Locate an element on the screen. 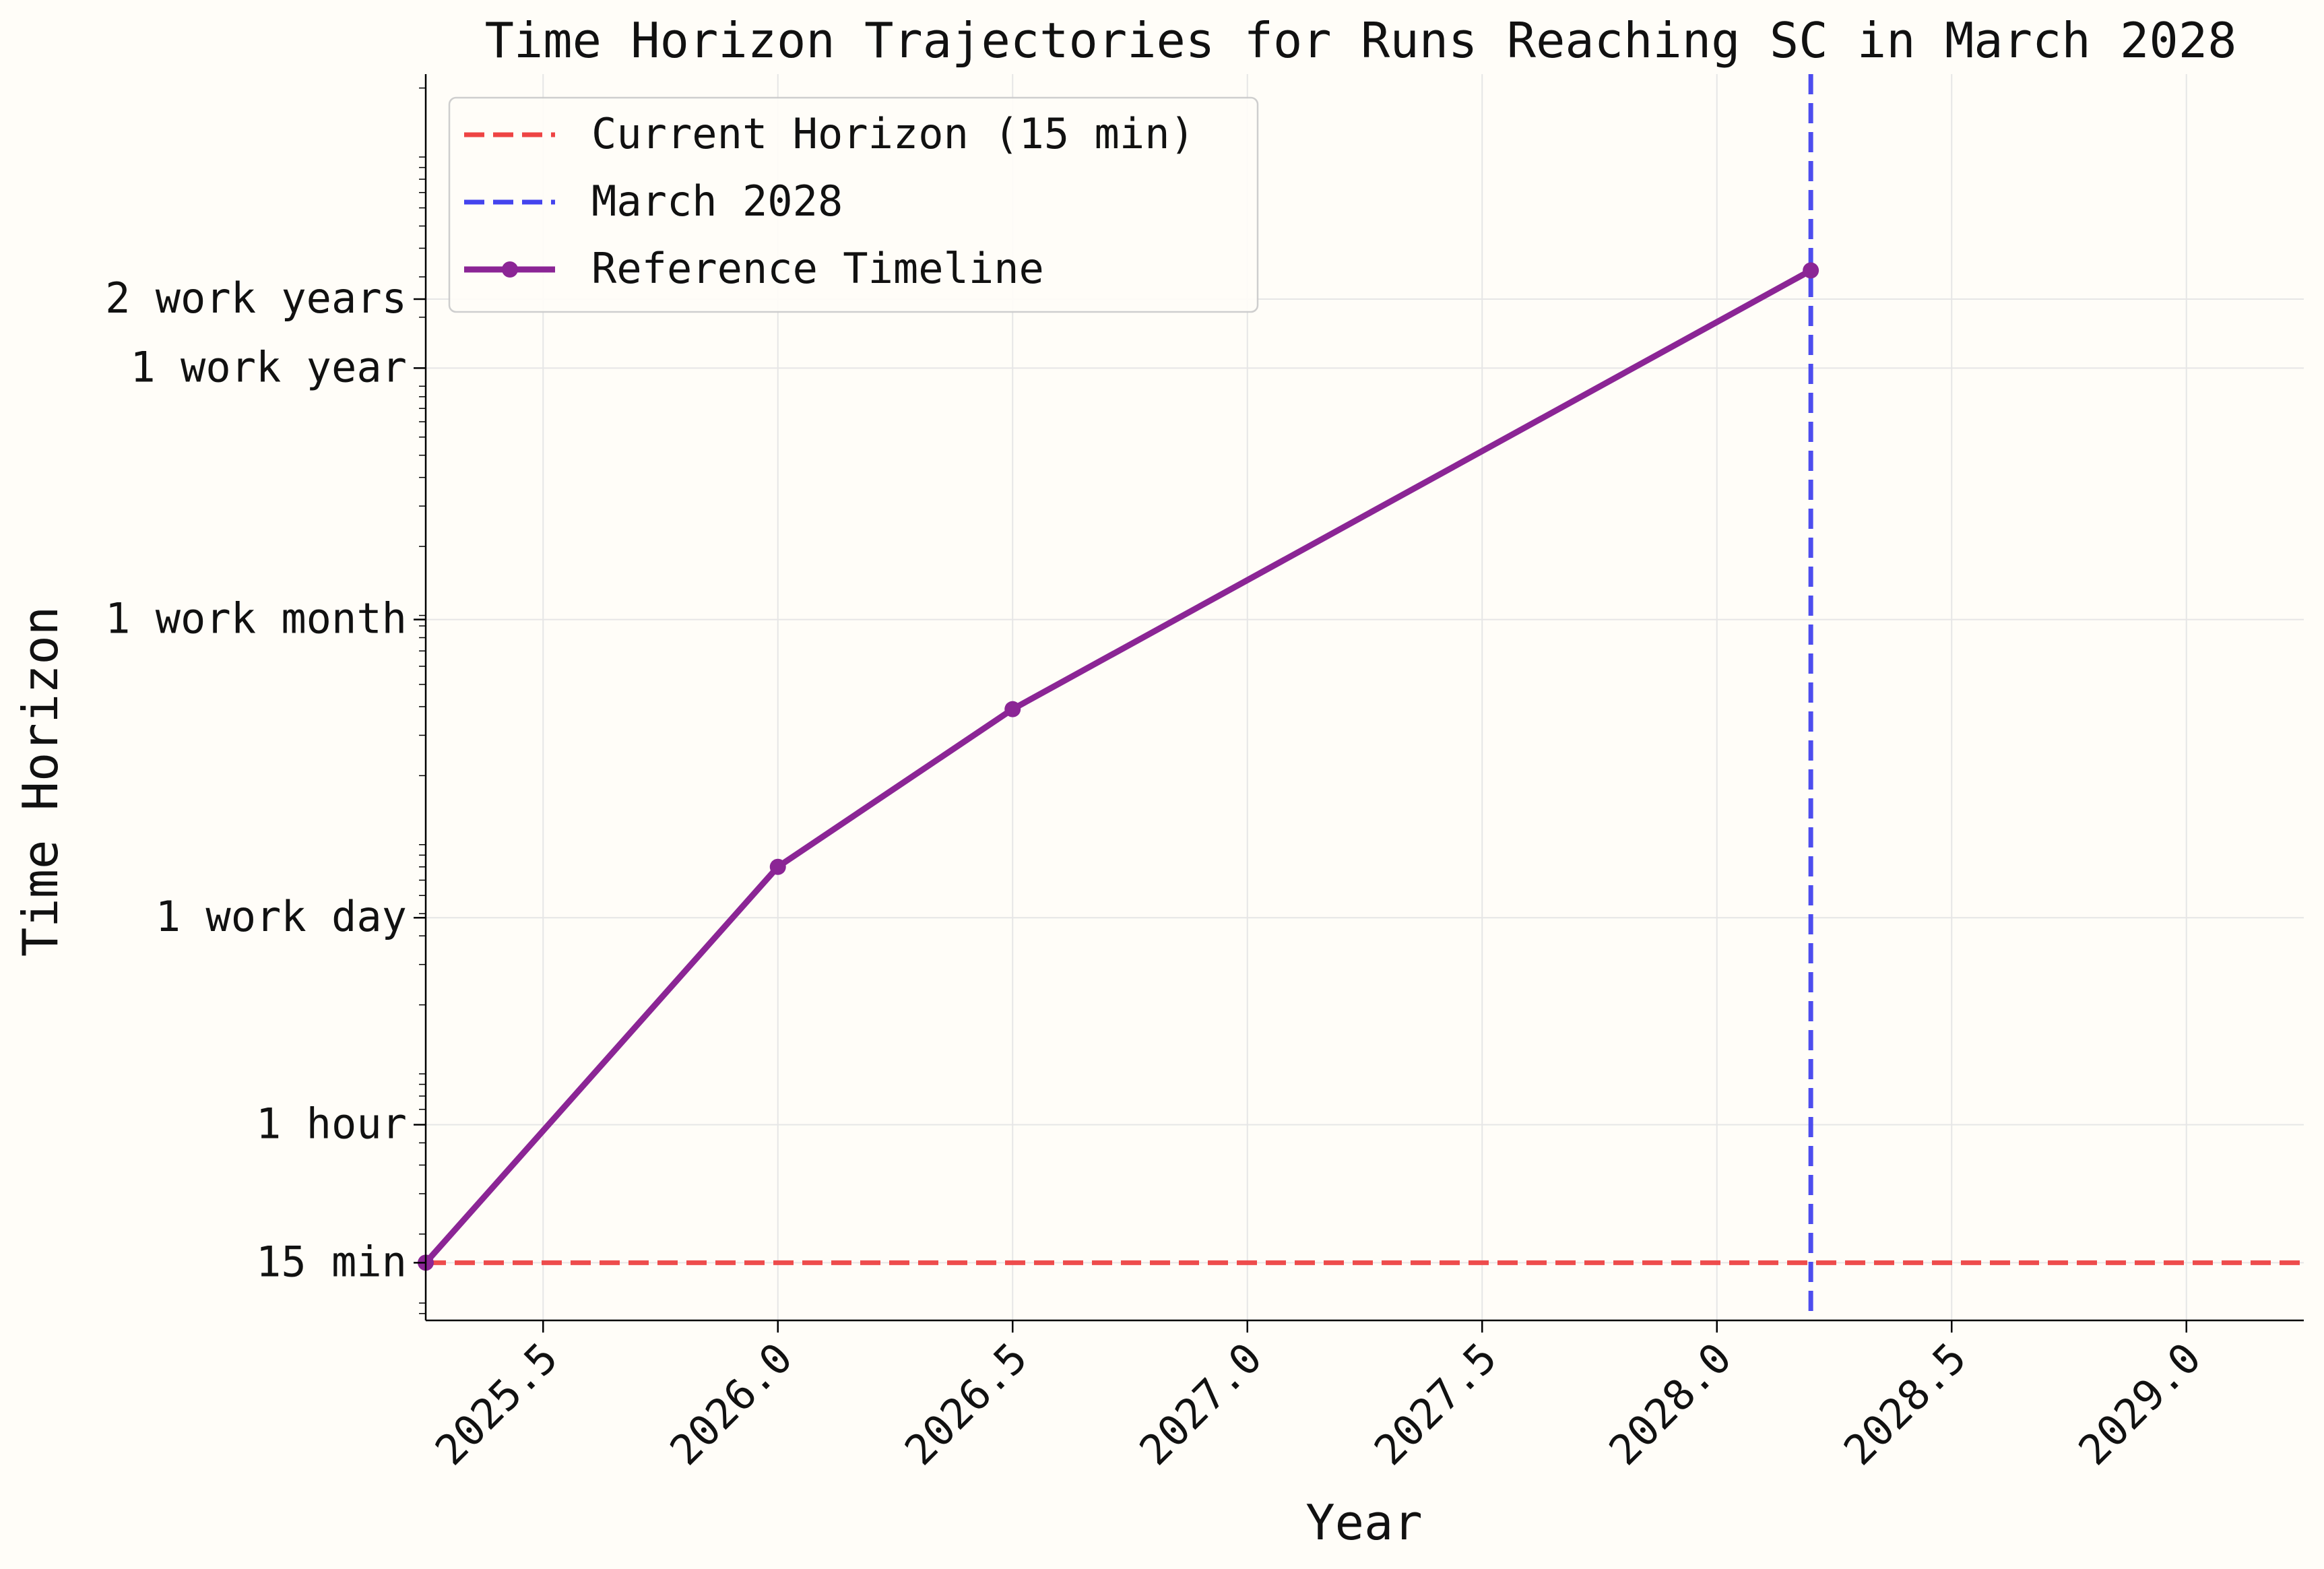 Image resolution: width=2324 pixels, height=1569 pixels. y-tick-label: 1 work year is located at coordinates (268, 367).